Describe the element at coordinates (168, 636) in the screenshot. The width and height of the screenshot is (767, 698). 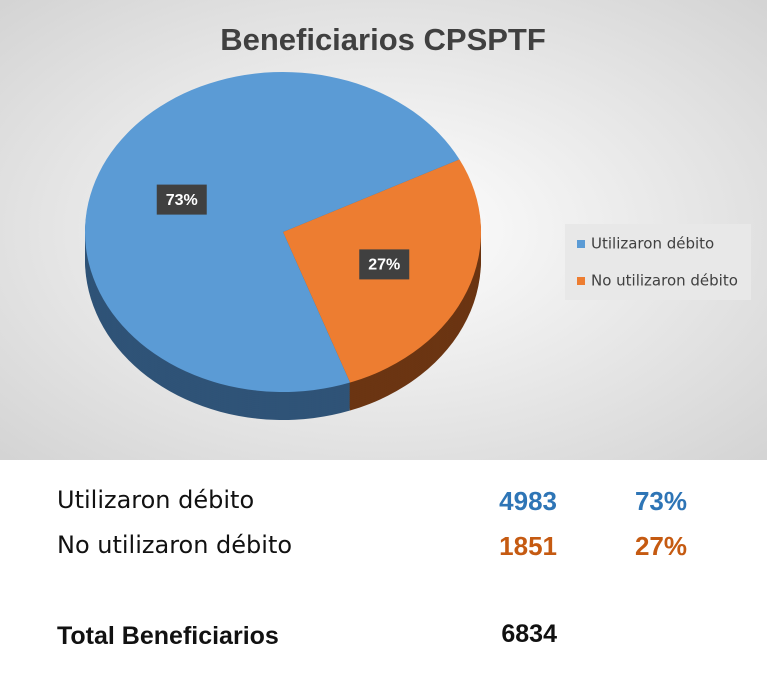
I see `table-cell: Total Beneficiarios` at that location.